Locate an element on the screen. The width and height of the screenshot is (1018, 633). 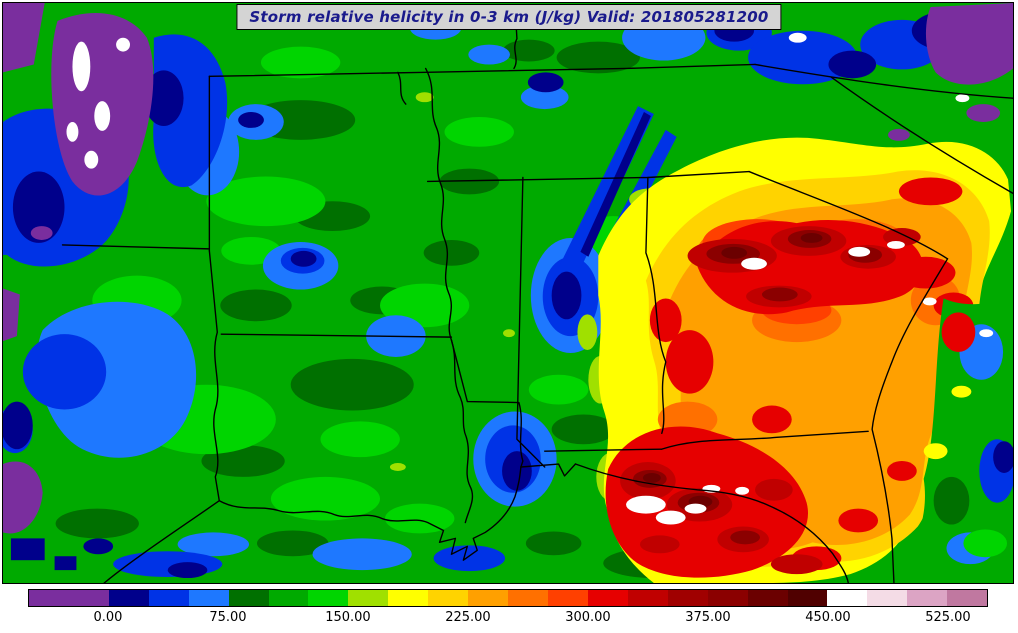
colorbar is located at coordinates (508, 598).